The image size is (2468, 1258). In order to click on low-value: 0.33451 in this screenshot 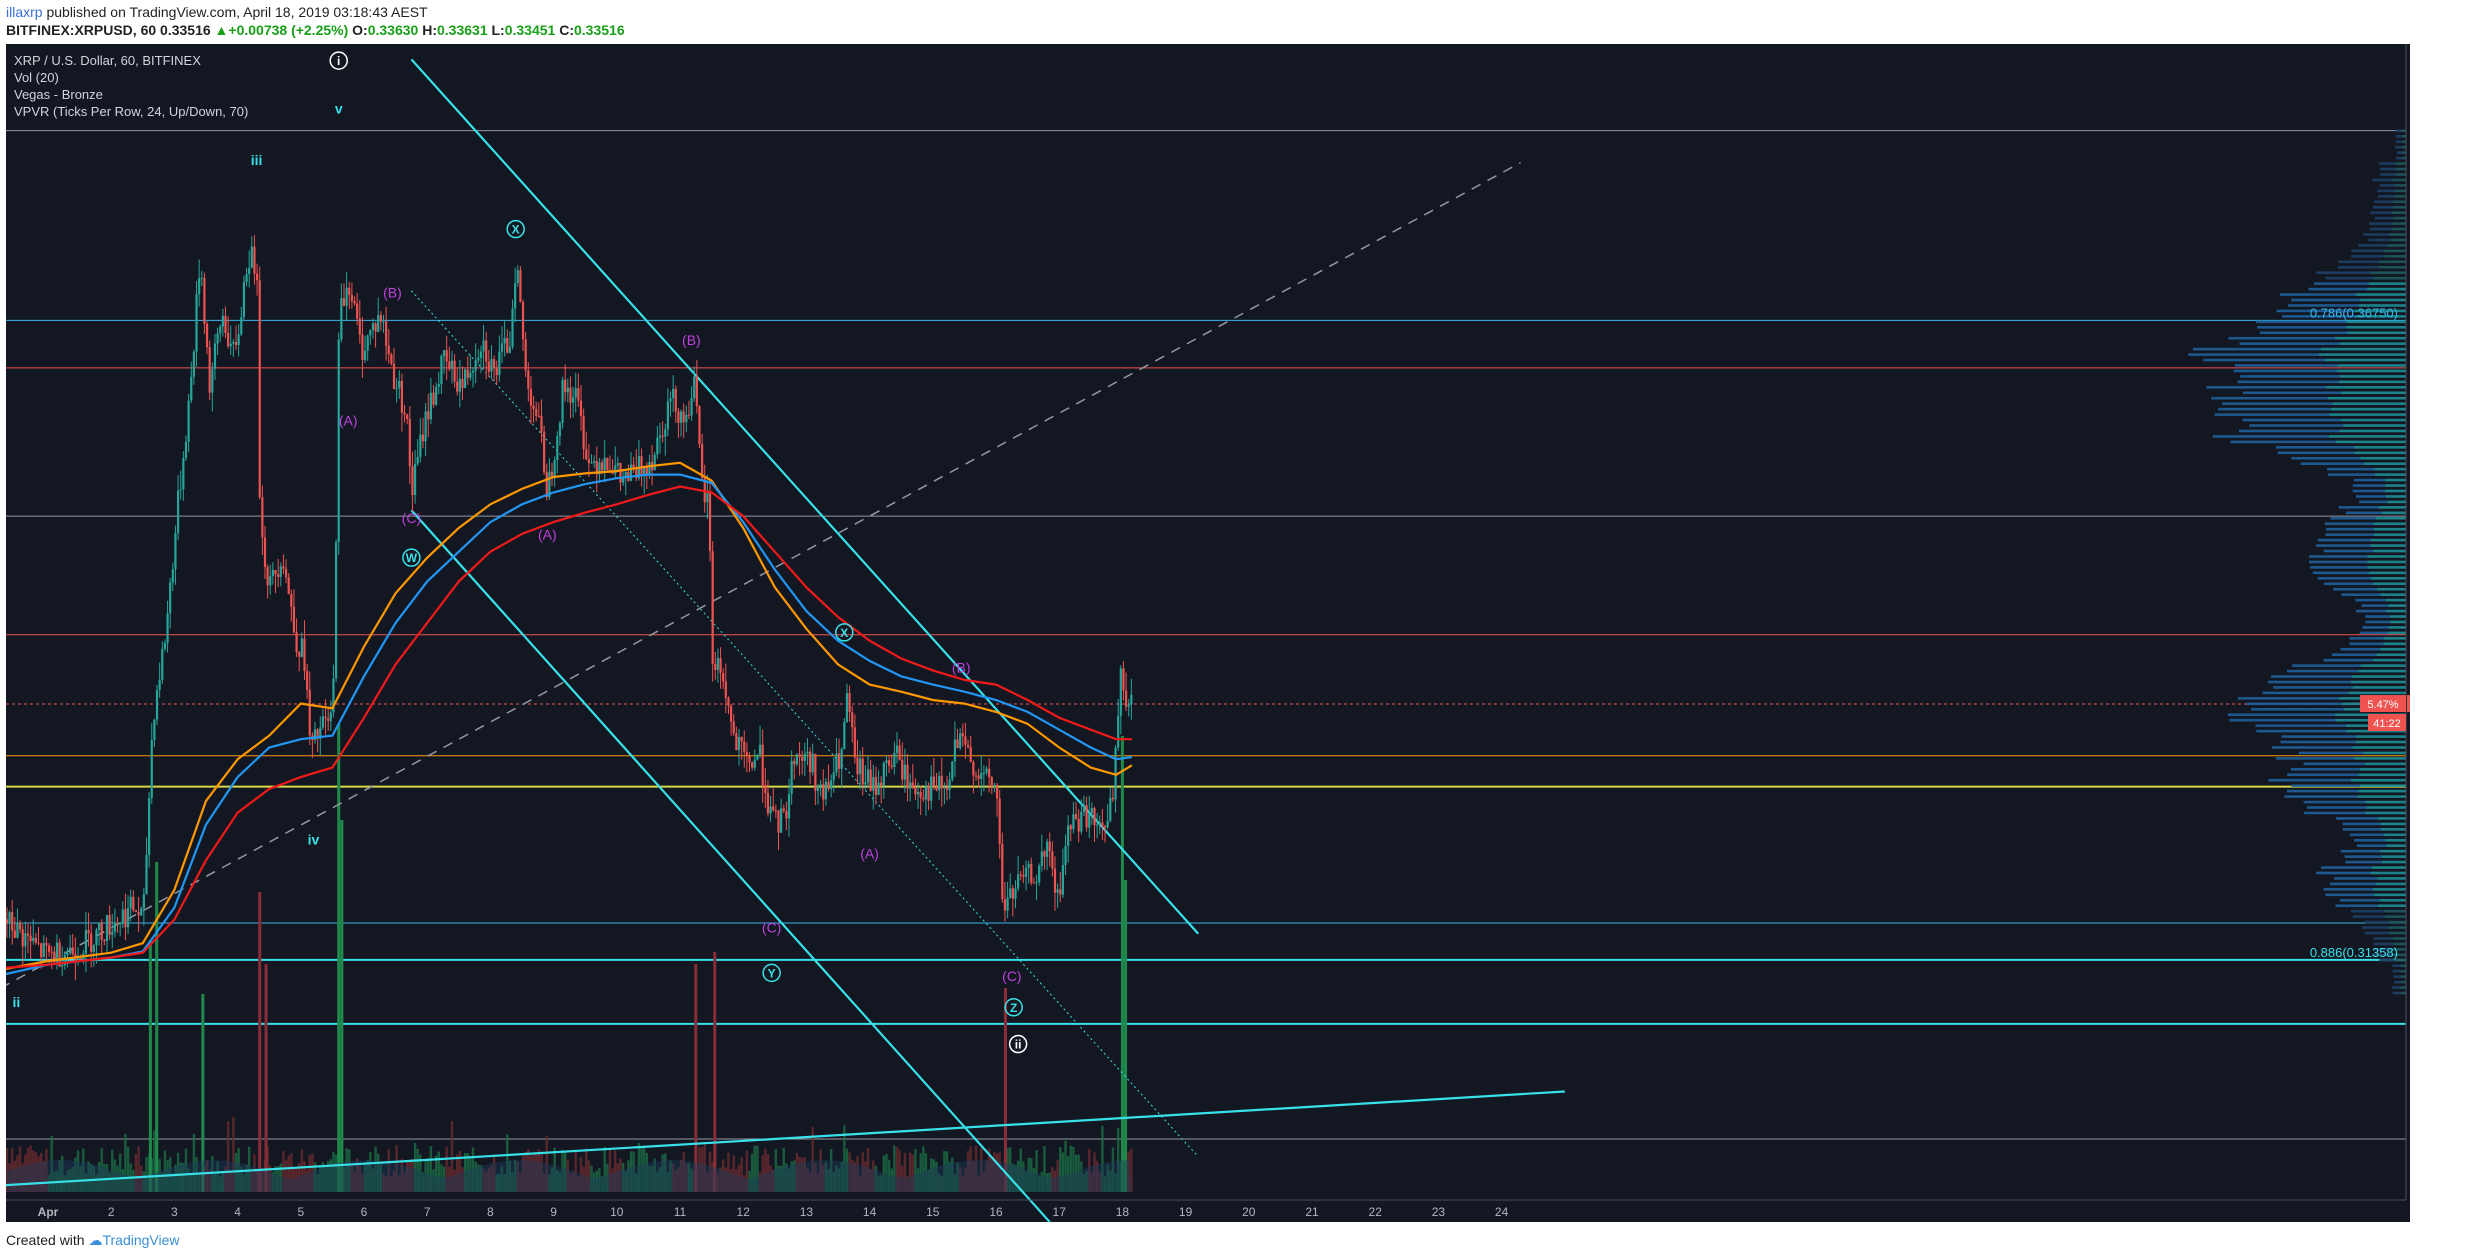, I will do `click(530, 30)`.